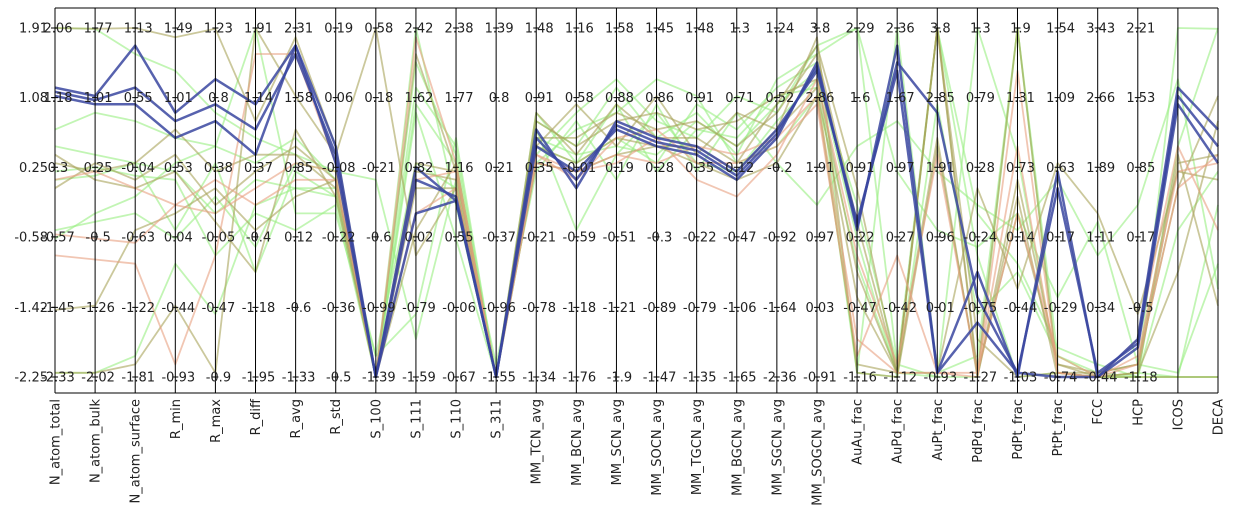 Image resolution: width=1234 pixels, height=528 pixels. What do you see at coordinates (900, 98) in the screenshot?
I see `axis-tick-value: 1.67` at bounding box center [900, 98].